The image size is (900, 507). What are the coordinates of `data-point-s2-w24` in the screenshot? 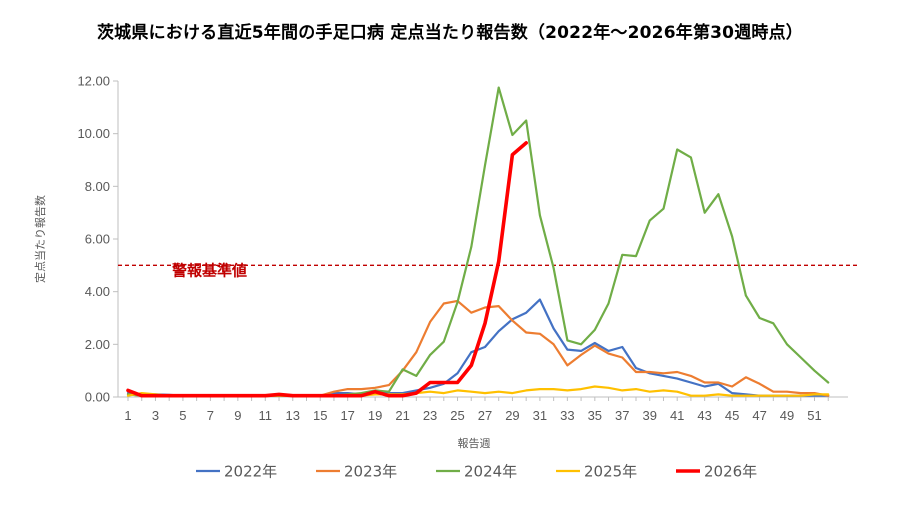 It's located at (443, 303).